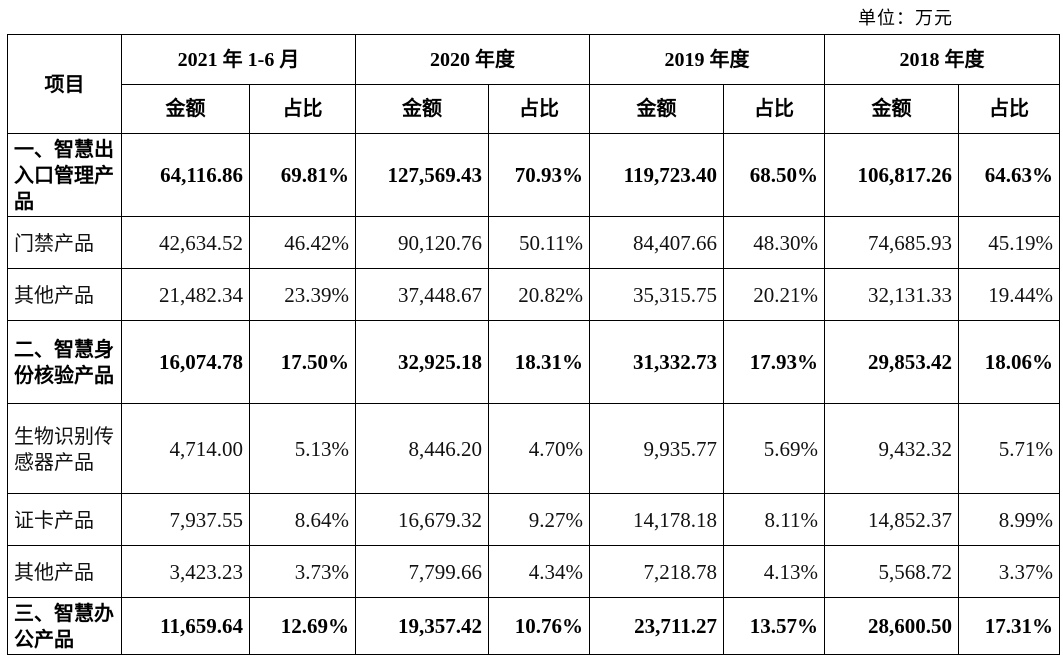 The width and height of the screenshot is (1063, 656). I want to click on ratio-cell: 48.30%, so click(774, 242).